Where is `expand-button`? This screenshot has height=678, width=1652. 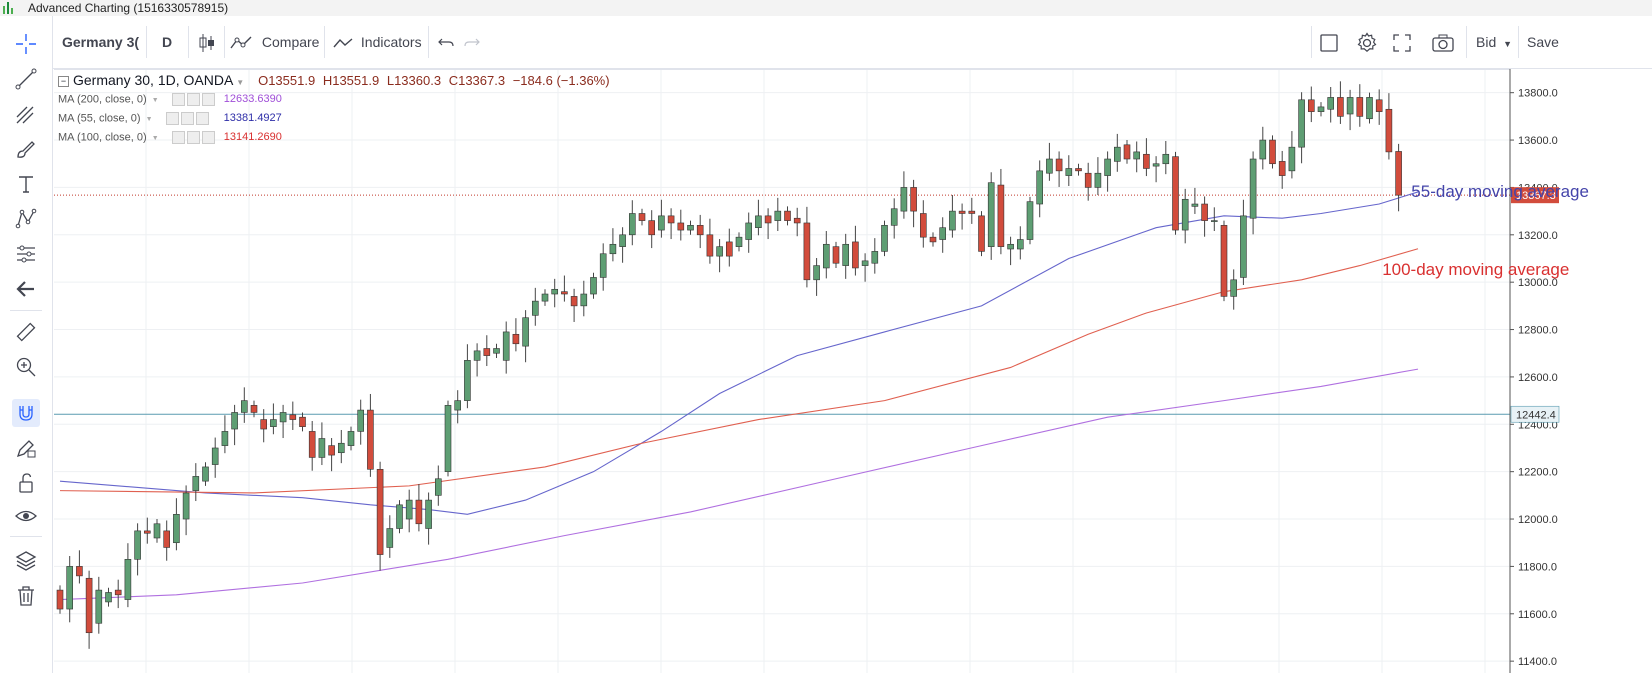 expand-button is located at coordinates (1404, 42).